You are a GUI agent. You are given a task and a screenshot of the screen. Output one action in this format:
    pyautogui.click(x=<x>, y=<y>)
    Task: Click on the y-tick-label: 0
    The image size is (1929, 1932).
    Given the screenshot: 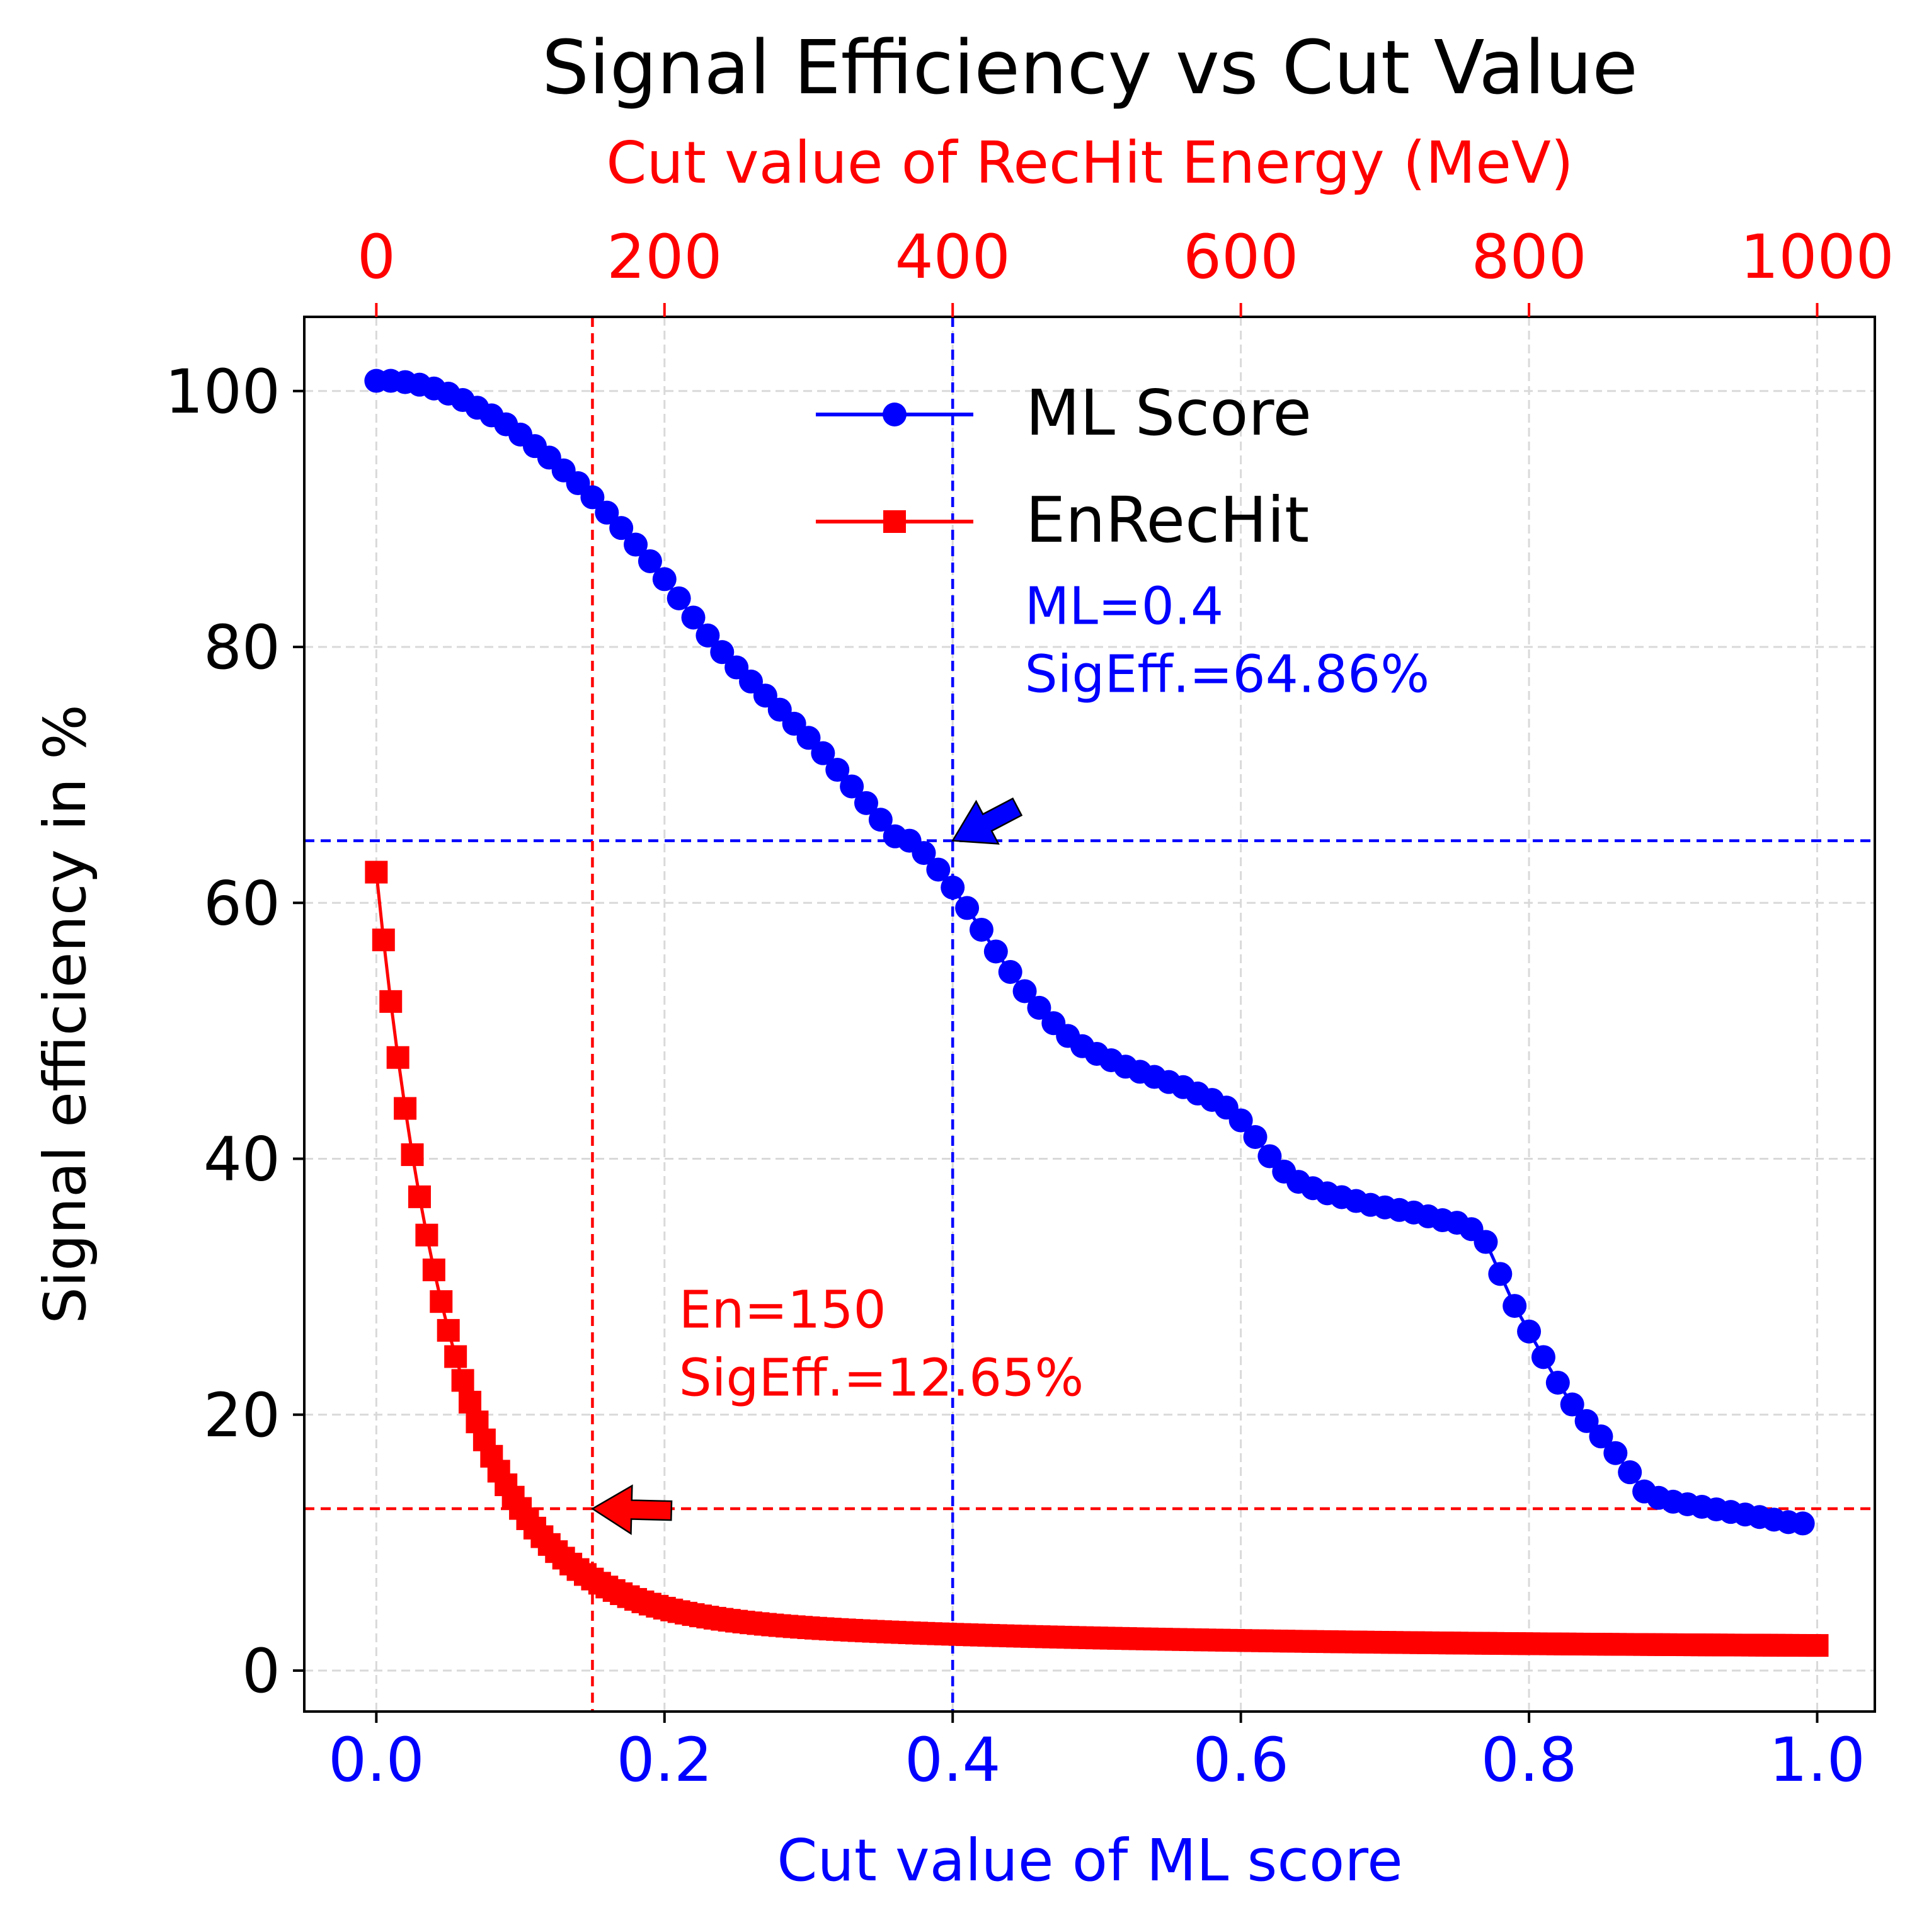 What is the action you would take?
    pyautogui.click(x=261, y=1671)
    